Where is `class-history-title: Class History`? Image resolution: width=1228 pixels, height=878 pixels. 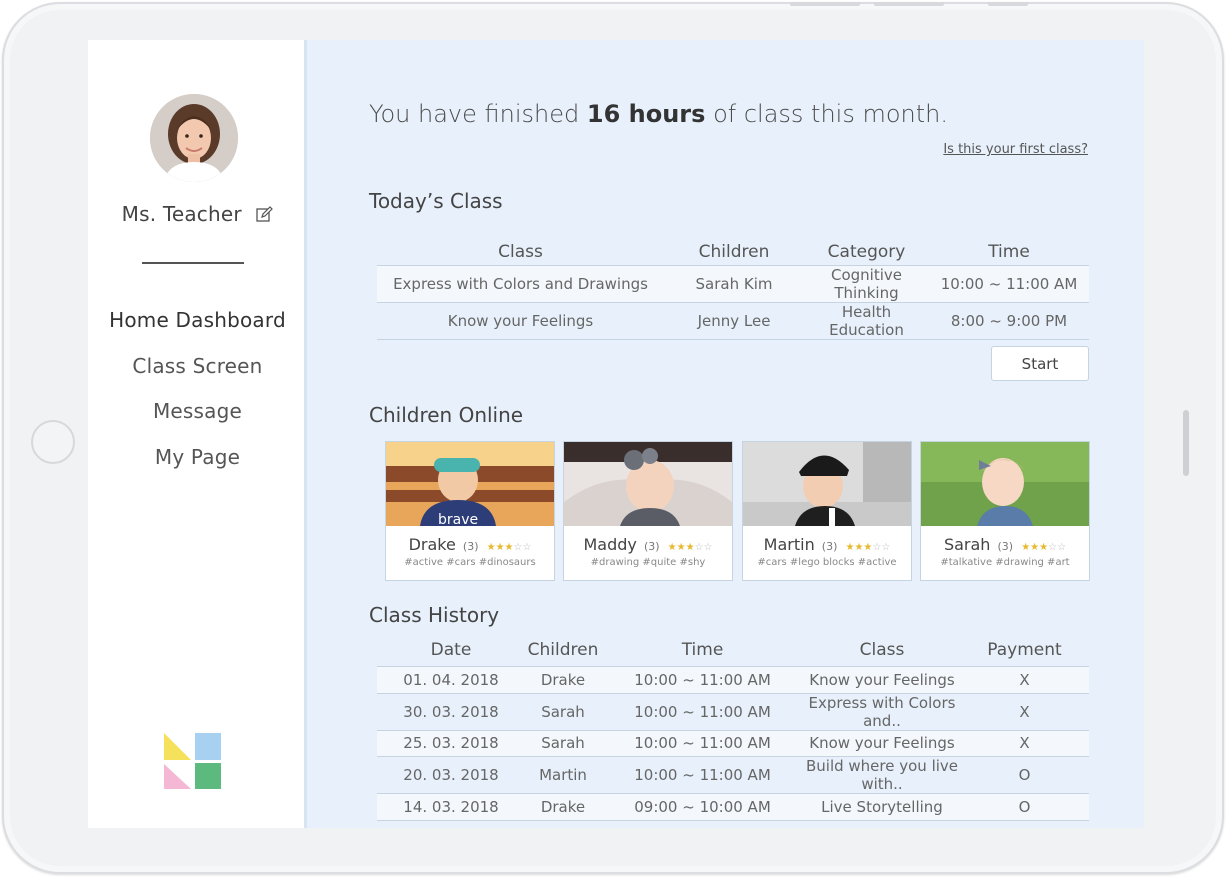 class-history-title: Class History is located at coordinates (434, 615).